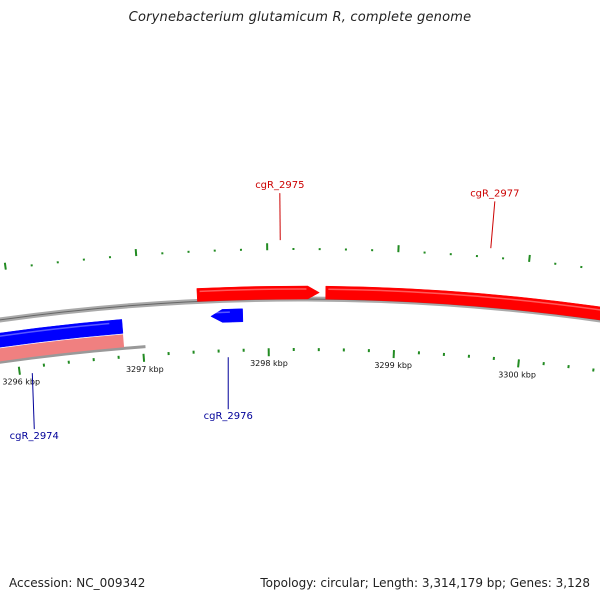  I want to click on gene-arrow-g2974, so click(62, 333).